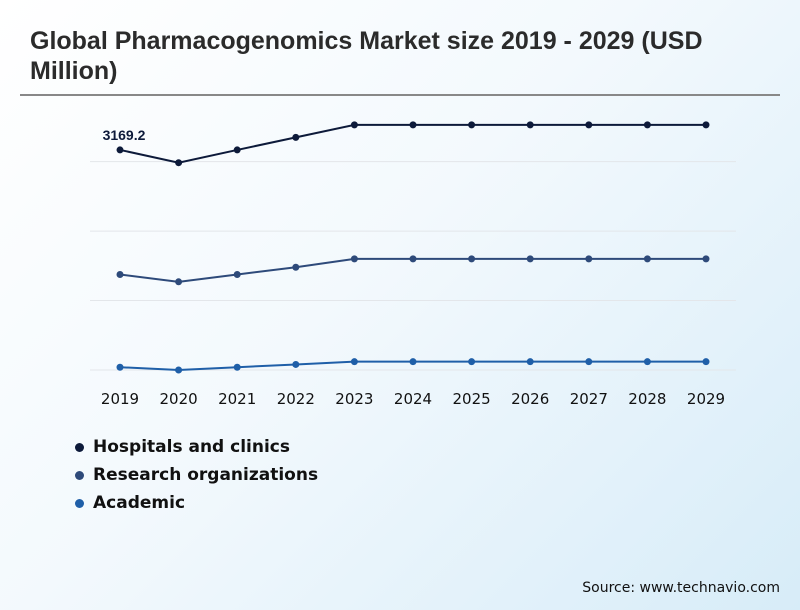 The height and width of the screenshot is (610, 800). What do you see at coordinates (647, 399) in the screenshot?
I see `x-tick-label: 2028` at bounding box center [647, 399].